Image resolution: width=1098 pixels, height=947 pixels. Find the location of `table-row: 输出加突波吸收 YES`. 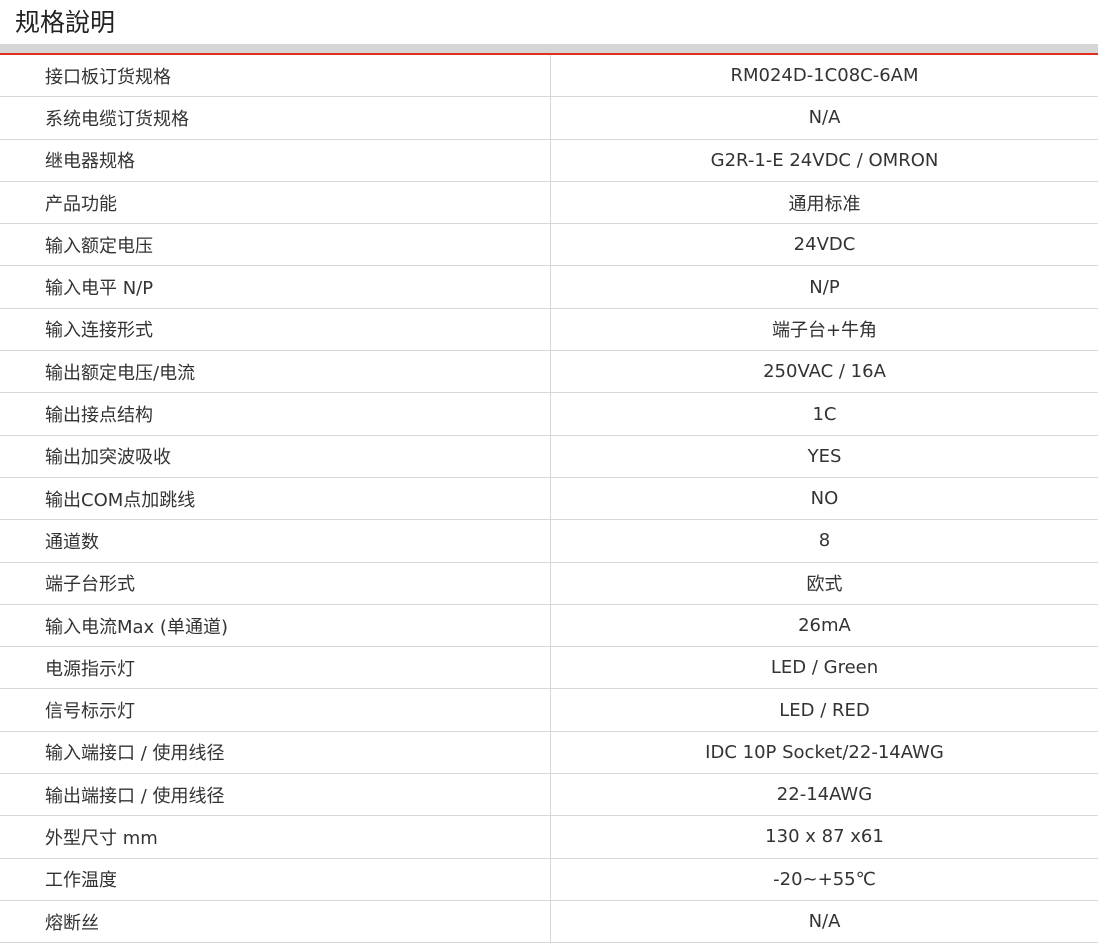

table-row: 输出加突波吸收 YES is located at coordinates (549, 456).